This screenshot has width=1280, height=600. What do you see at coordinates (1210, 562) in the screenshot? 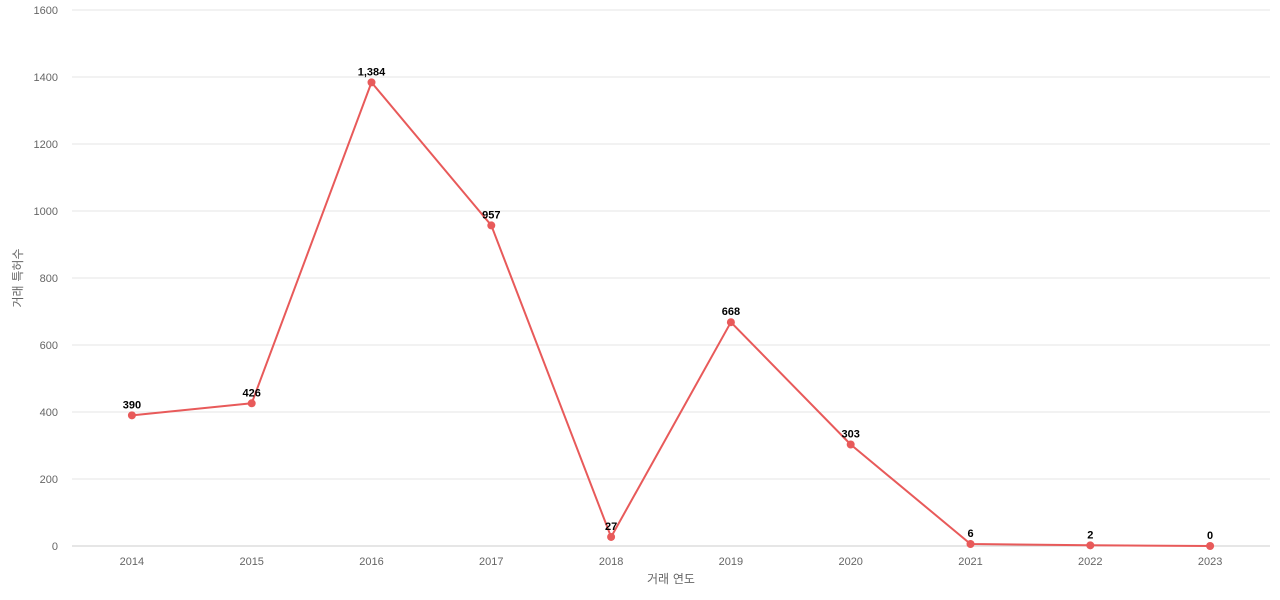
I see `x-tick-label: 2023` at bounding box center [1210, 562].